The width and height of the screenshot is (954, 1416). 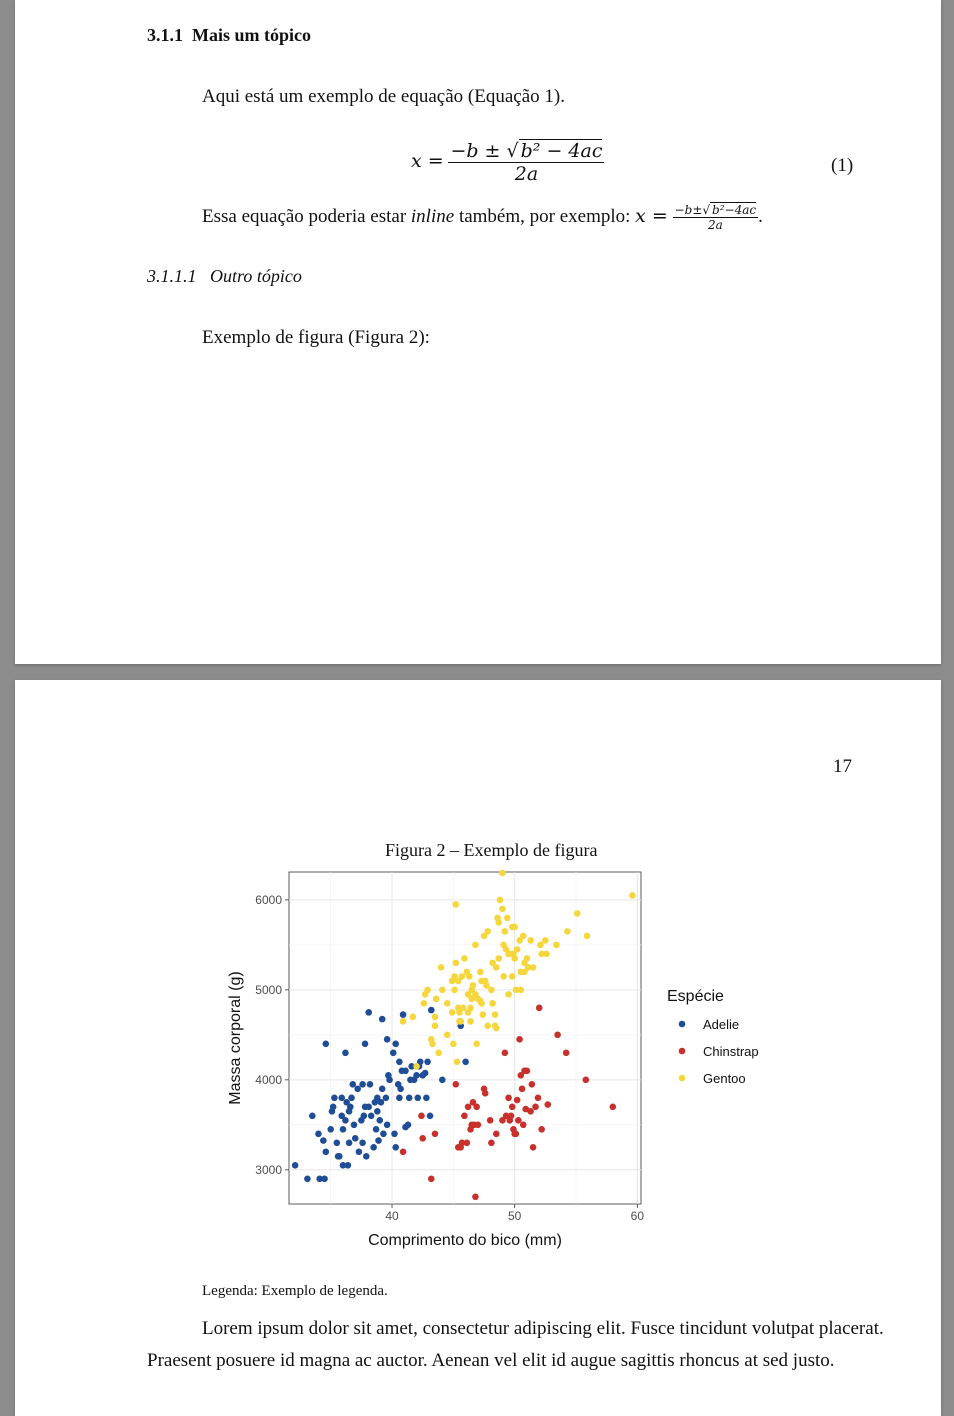 I want to click on x-tick-label: 50, so click(x=515, y=1216).